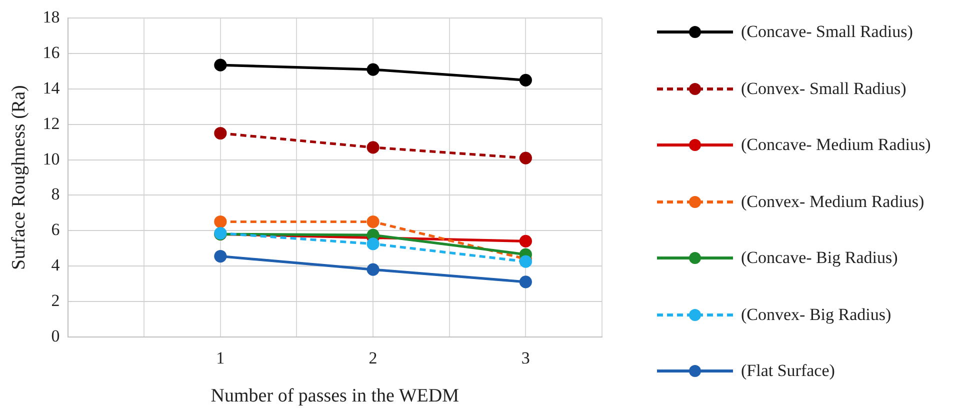  What do you see at coordinates (220, 358) in the screenshot?
I see `x-tick-label: 1` at bounding box center [220, 358].